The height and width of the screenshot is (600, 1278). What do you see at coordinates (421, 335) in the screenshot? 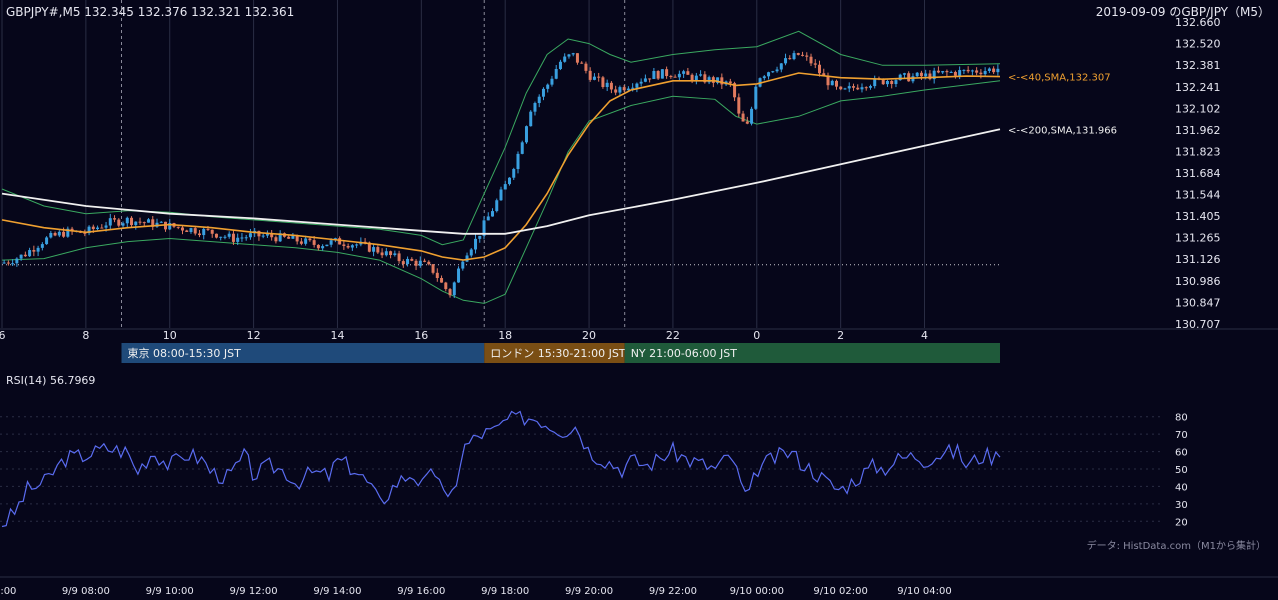
I see `time-tick-label: 16` at bounding box center [421, 335].